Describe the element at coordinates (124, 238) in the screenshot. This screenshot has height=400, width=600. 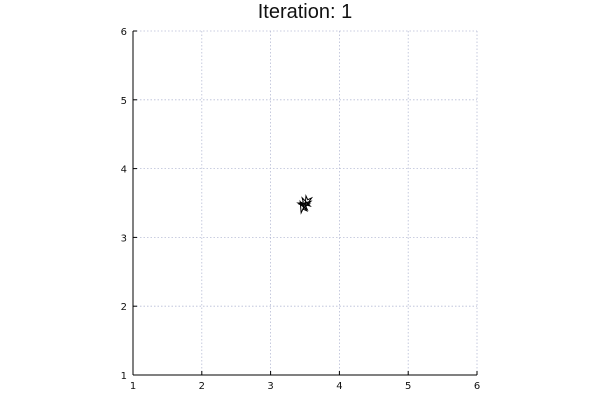
I see `y-tick-label: 3` at that location.